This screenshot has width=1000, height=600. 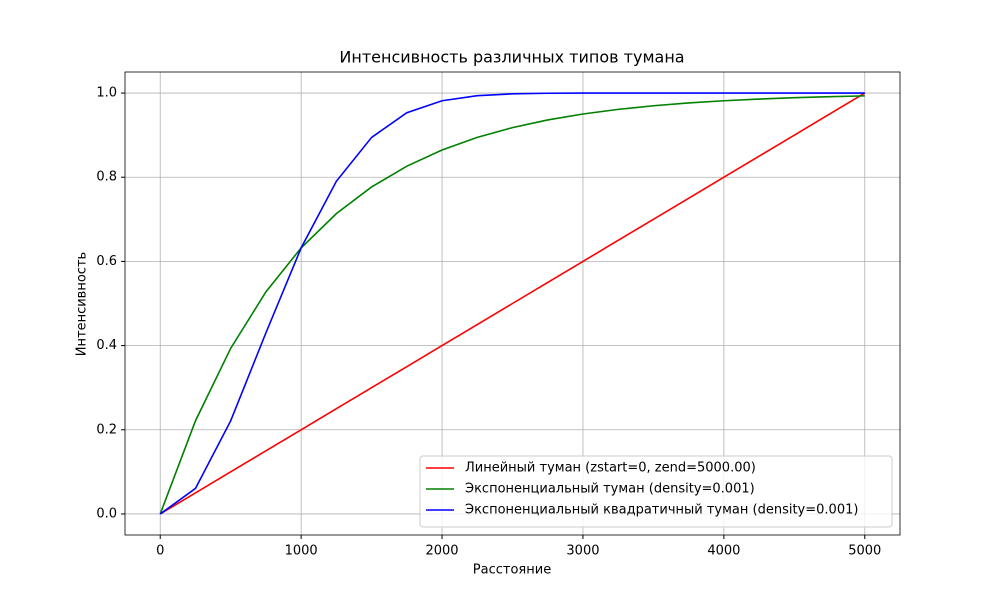 I want to click on x-axis-label: Расстояние, so click(x=512, y=570).